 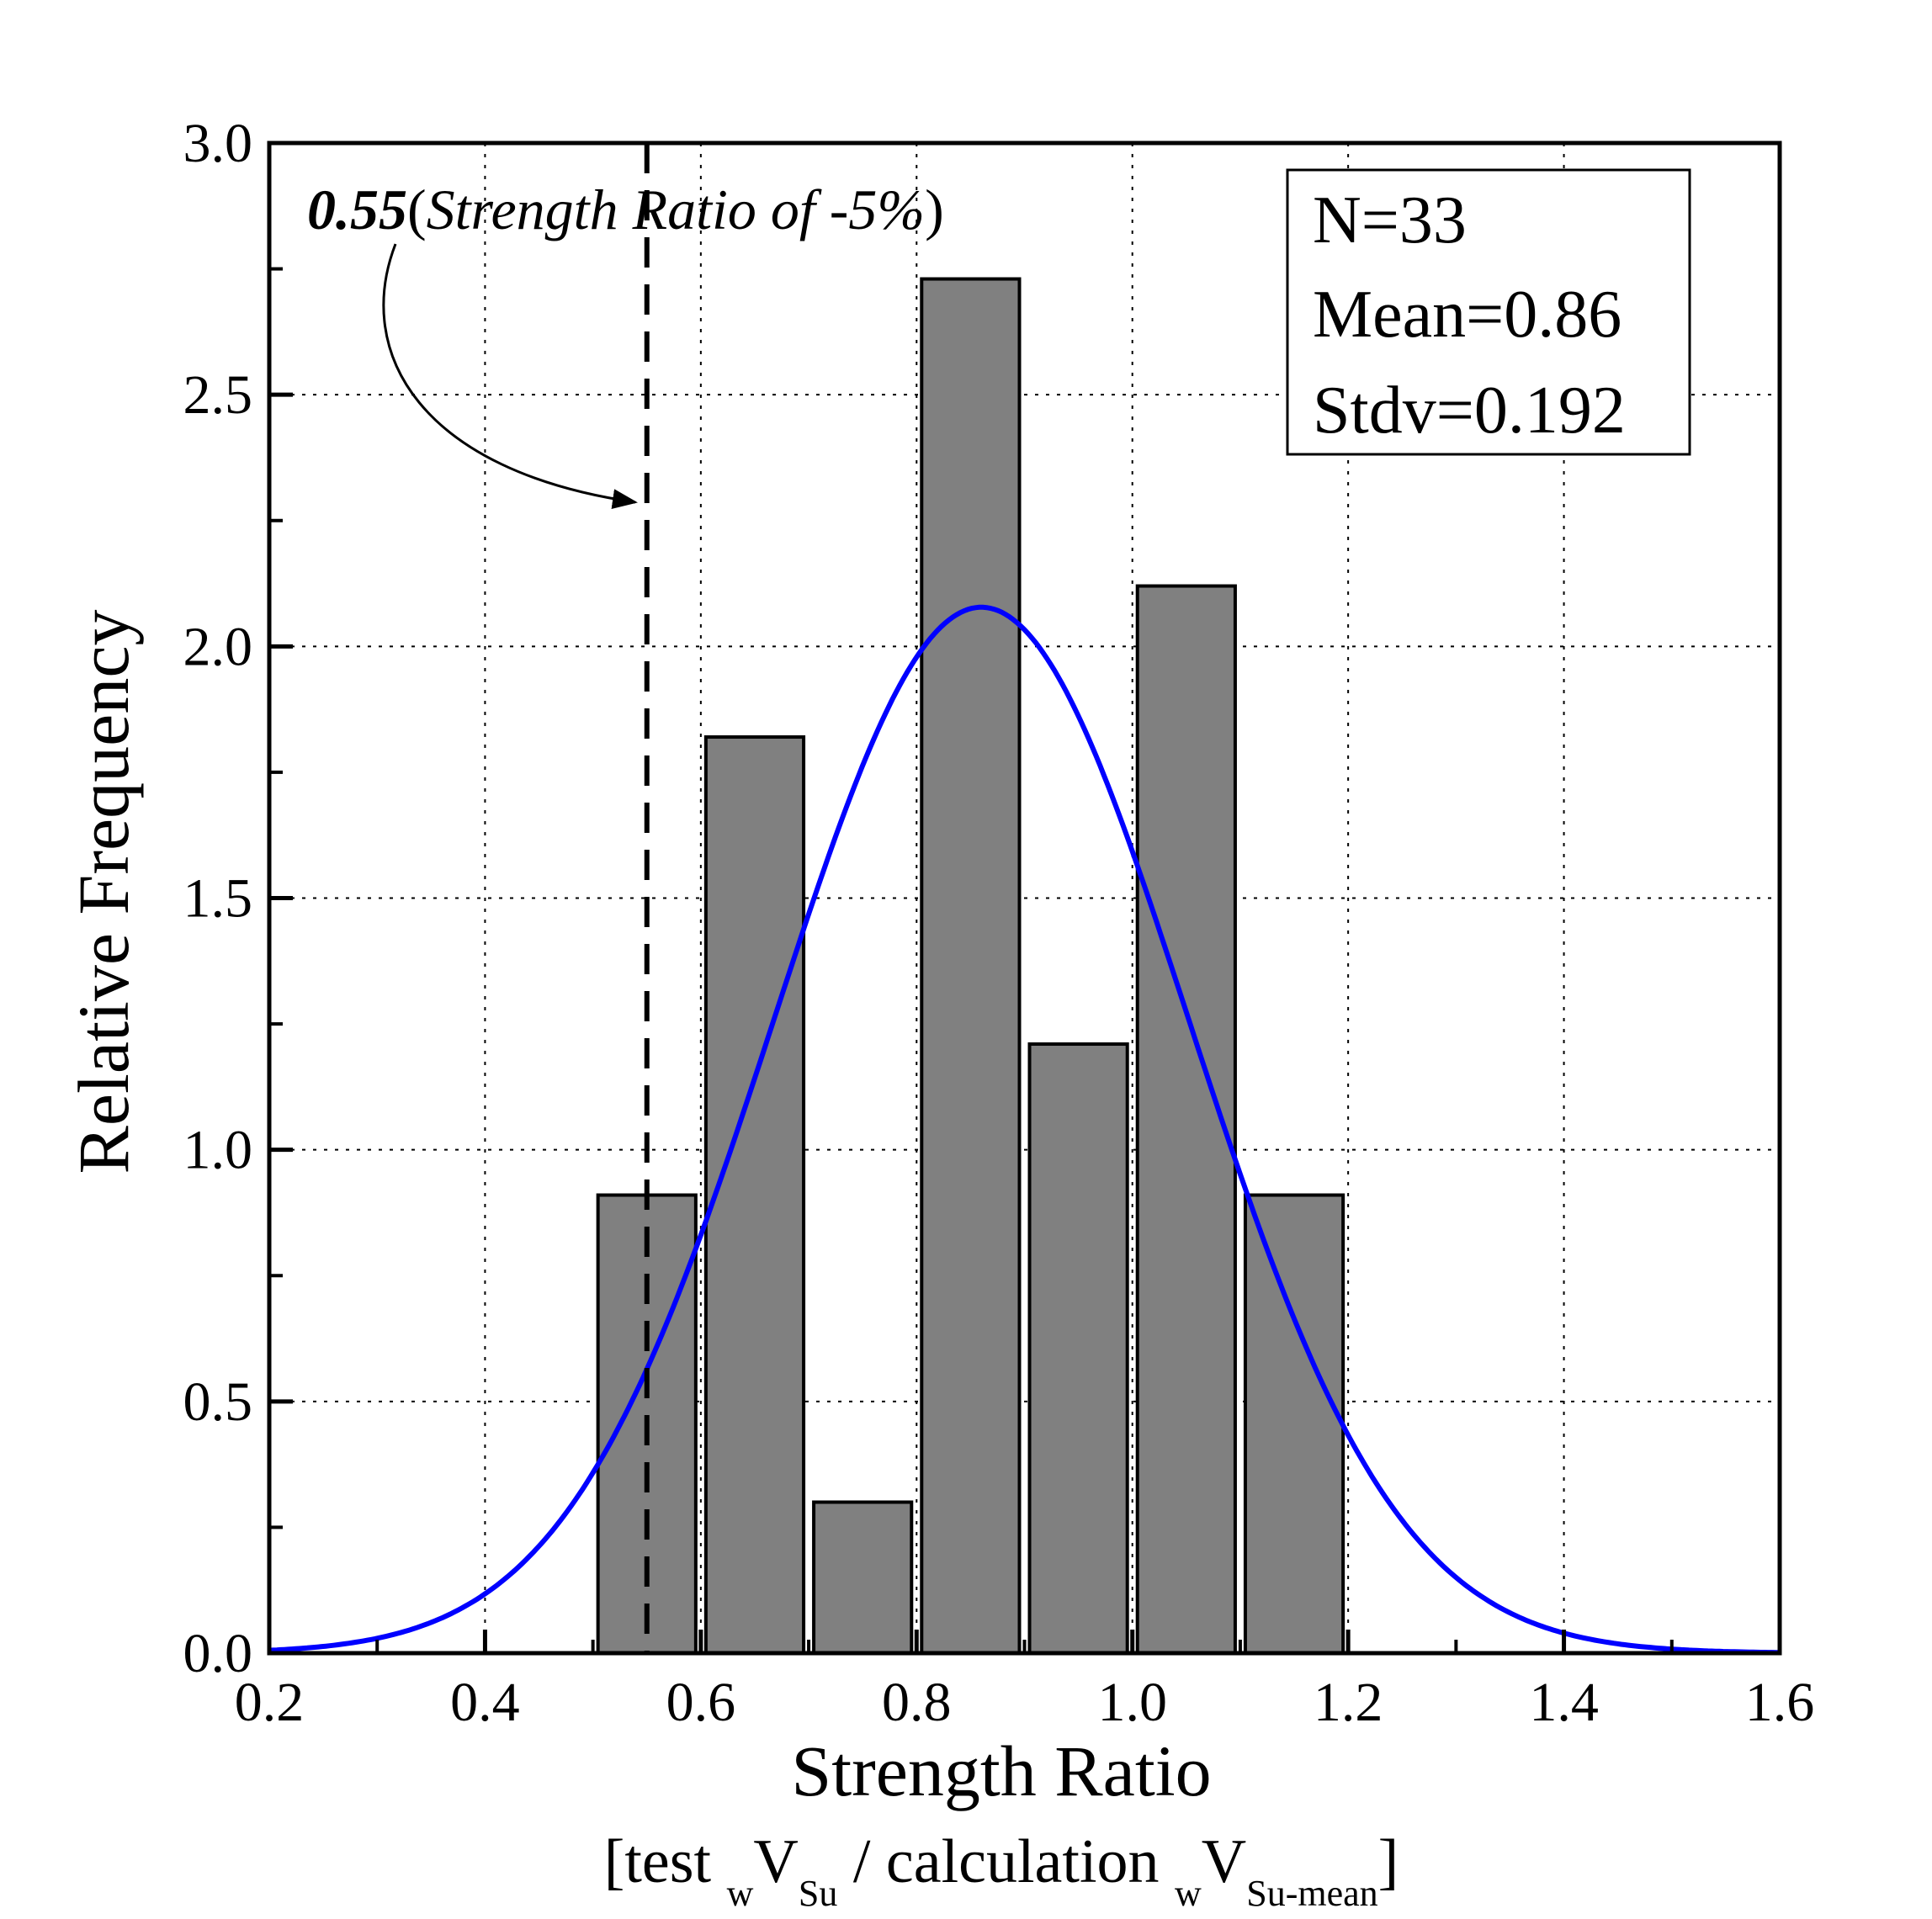 I want to click on stats-box, so click(x=1488, y=312).